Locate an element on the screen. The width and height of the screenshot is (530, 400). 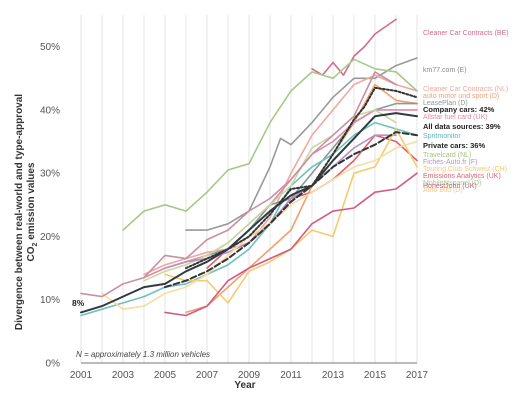
x-tick-label: 2007 is located at coordinates (207, 375).